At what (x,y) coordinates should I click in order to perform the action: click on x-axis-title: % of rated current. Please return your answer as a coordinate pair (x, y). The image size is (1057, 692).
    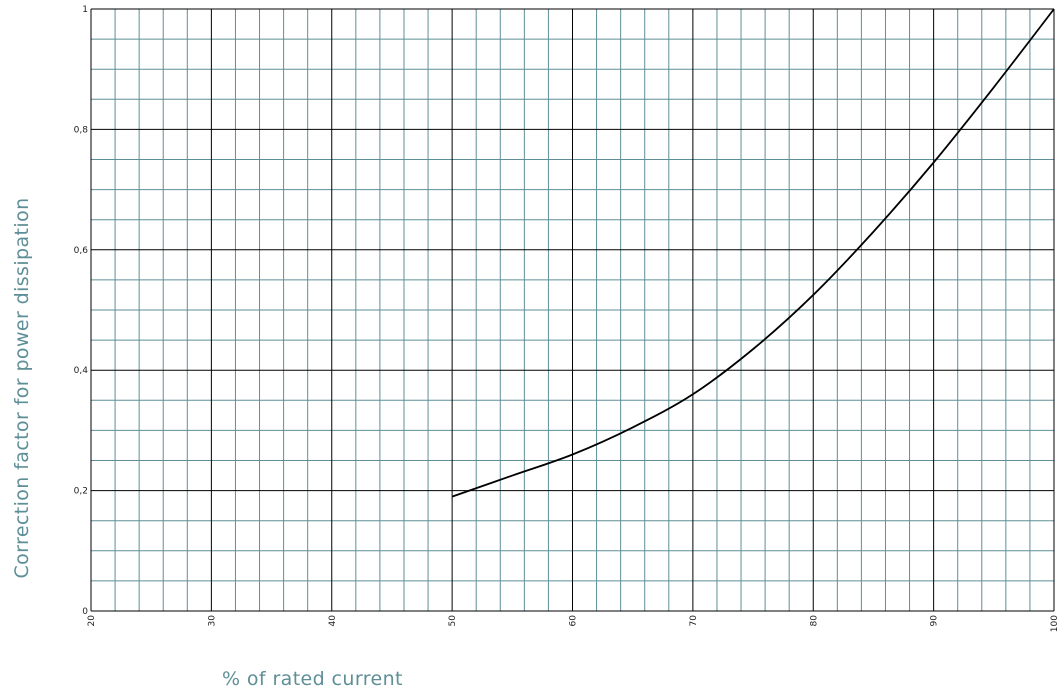
    Looking at the image, I should click on (312, 679).